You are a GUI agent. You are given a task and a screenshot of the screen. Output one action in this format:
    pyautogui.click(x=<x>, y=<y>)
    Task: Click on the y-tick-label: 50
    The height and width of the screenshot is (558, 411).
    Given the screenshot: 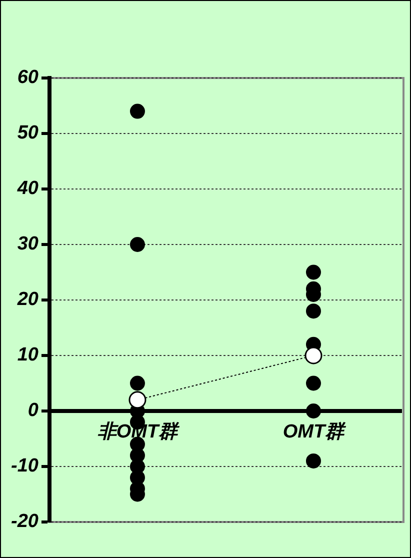 What is the action you would take?
    pyautogui.click(x=28, y=133)
    